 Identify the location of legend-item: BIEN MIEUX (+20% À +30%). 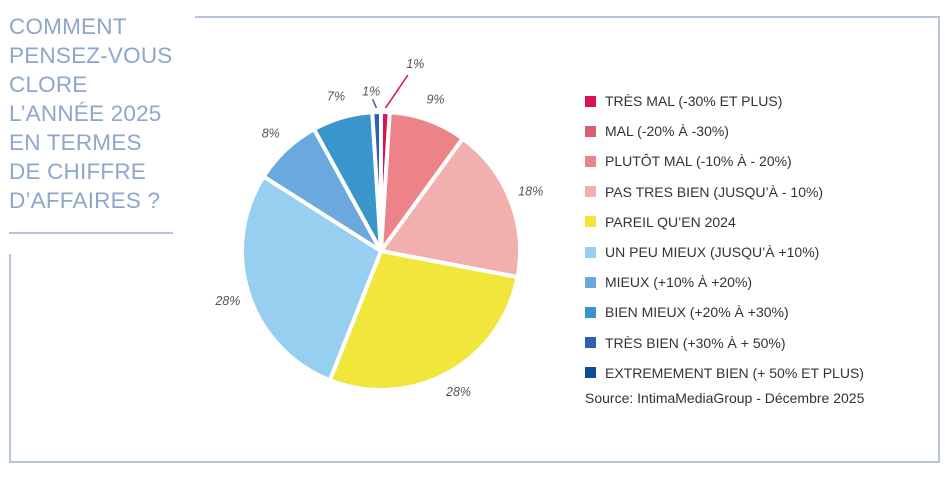
(724, 312).